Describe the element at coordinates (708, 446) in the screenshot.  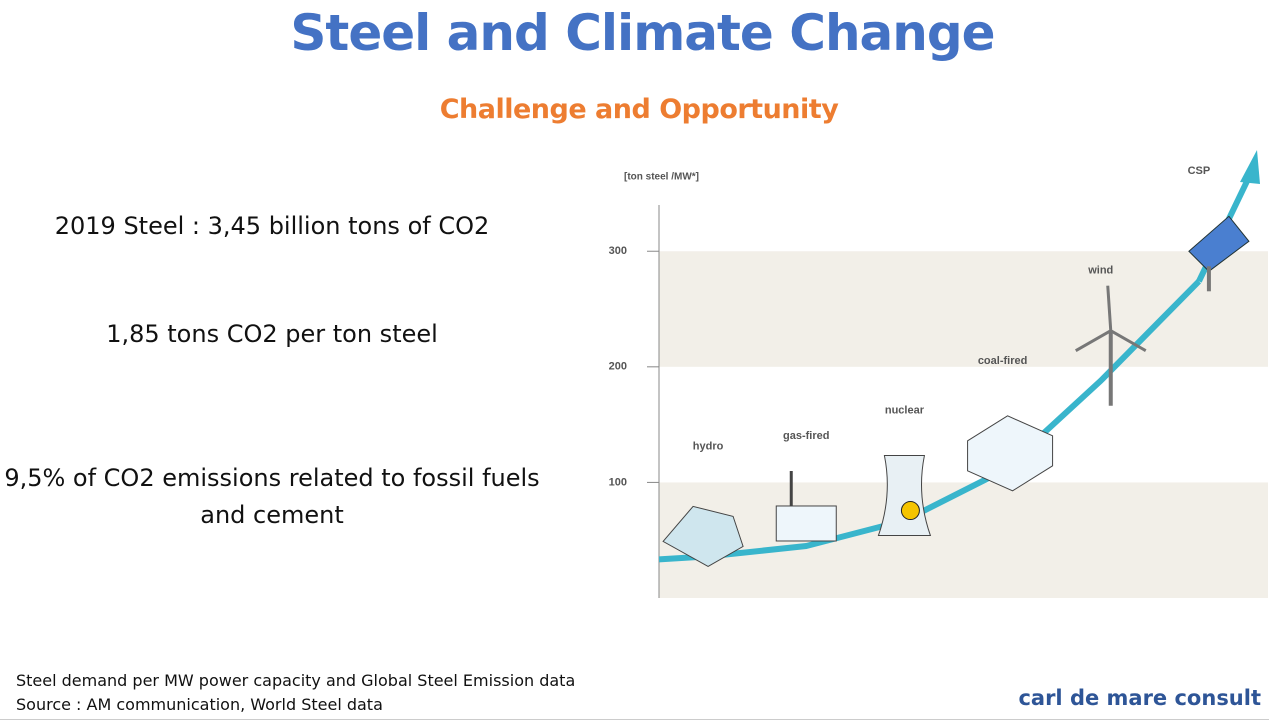
I see `category-label: hydro` at that location.